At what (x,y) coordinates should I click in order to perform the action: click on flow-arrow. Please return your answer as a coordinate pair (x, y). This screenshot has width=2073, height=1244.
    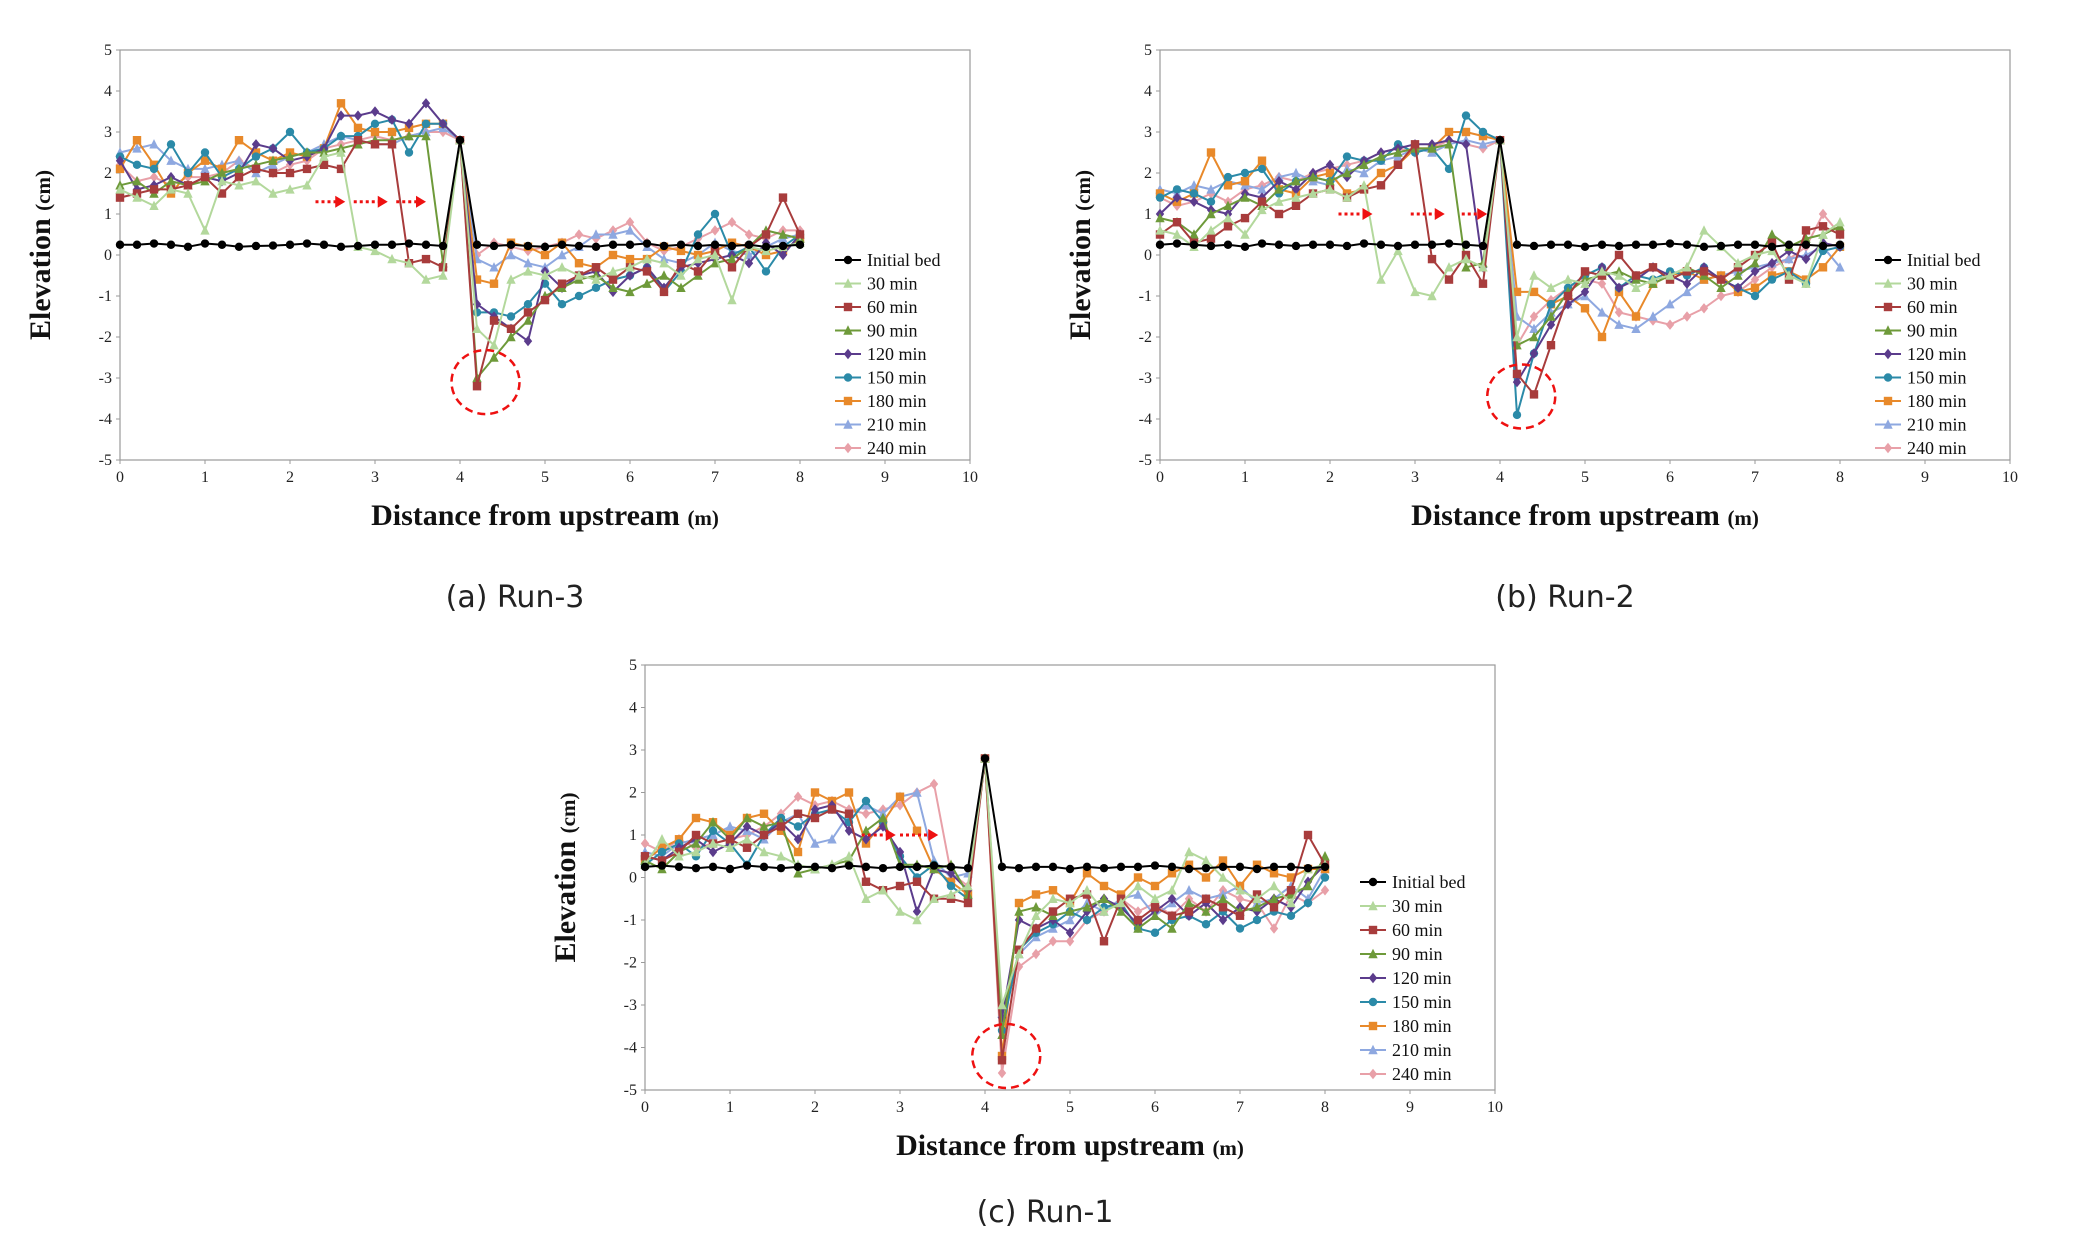
    Looking at the image, I should click on (1355, 214).